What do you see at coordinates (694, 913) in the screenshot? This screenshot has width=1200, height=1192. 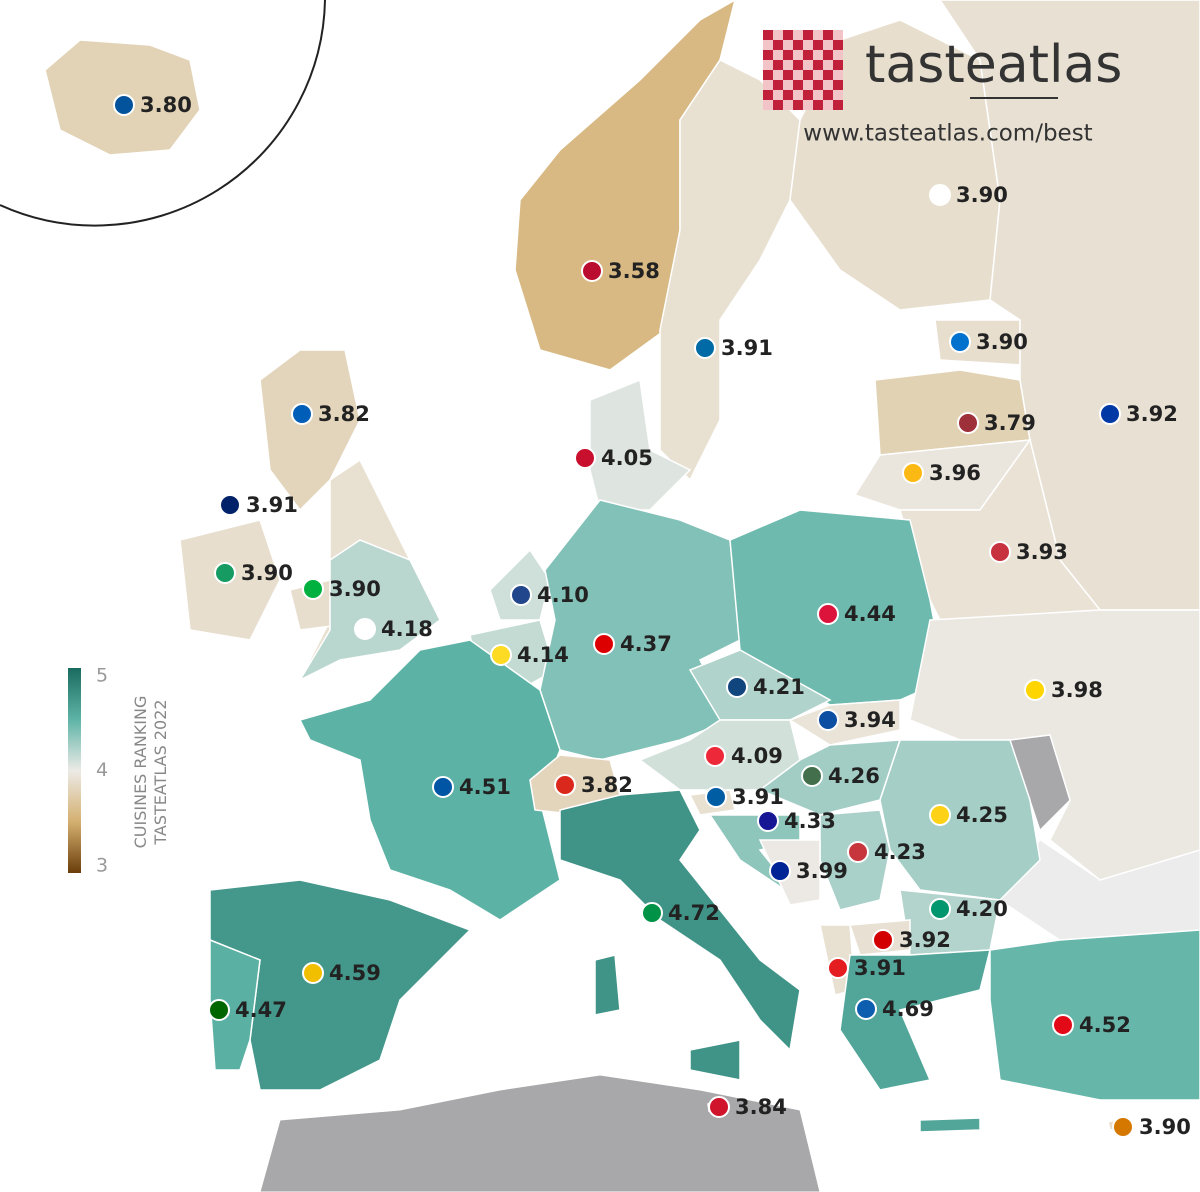 I see `score-label: 4.72` at bounding box center [694, 913].